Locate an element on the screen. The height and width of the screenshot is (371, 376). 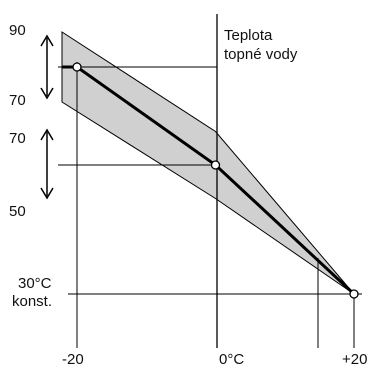
title-line-2: topné vody is located at coordinates (261, 54).